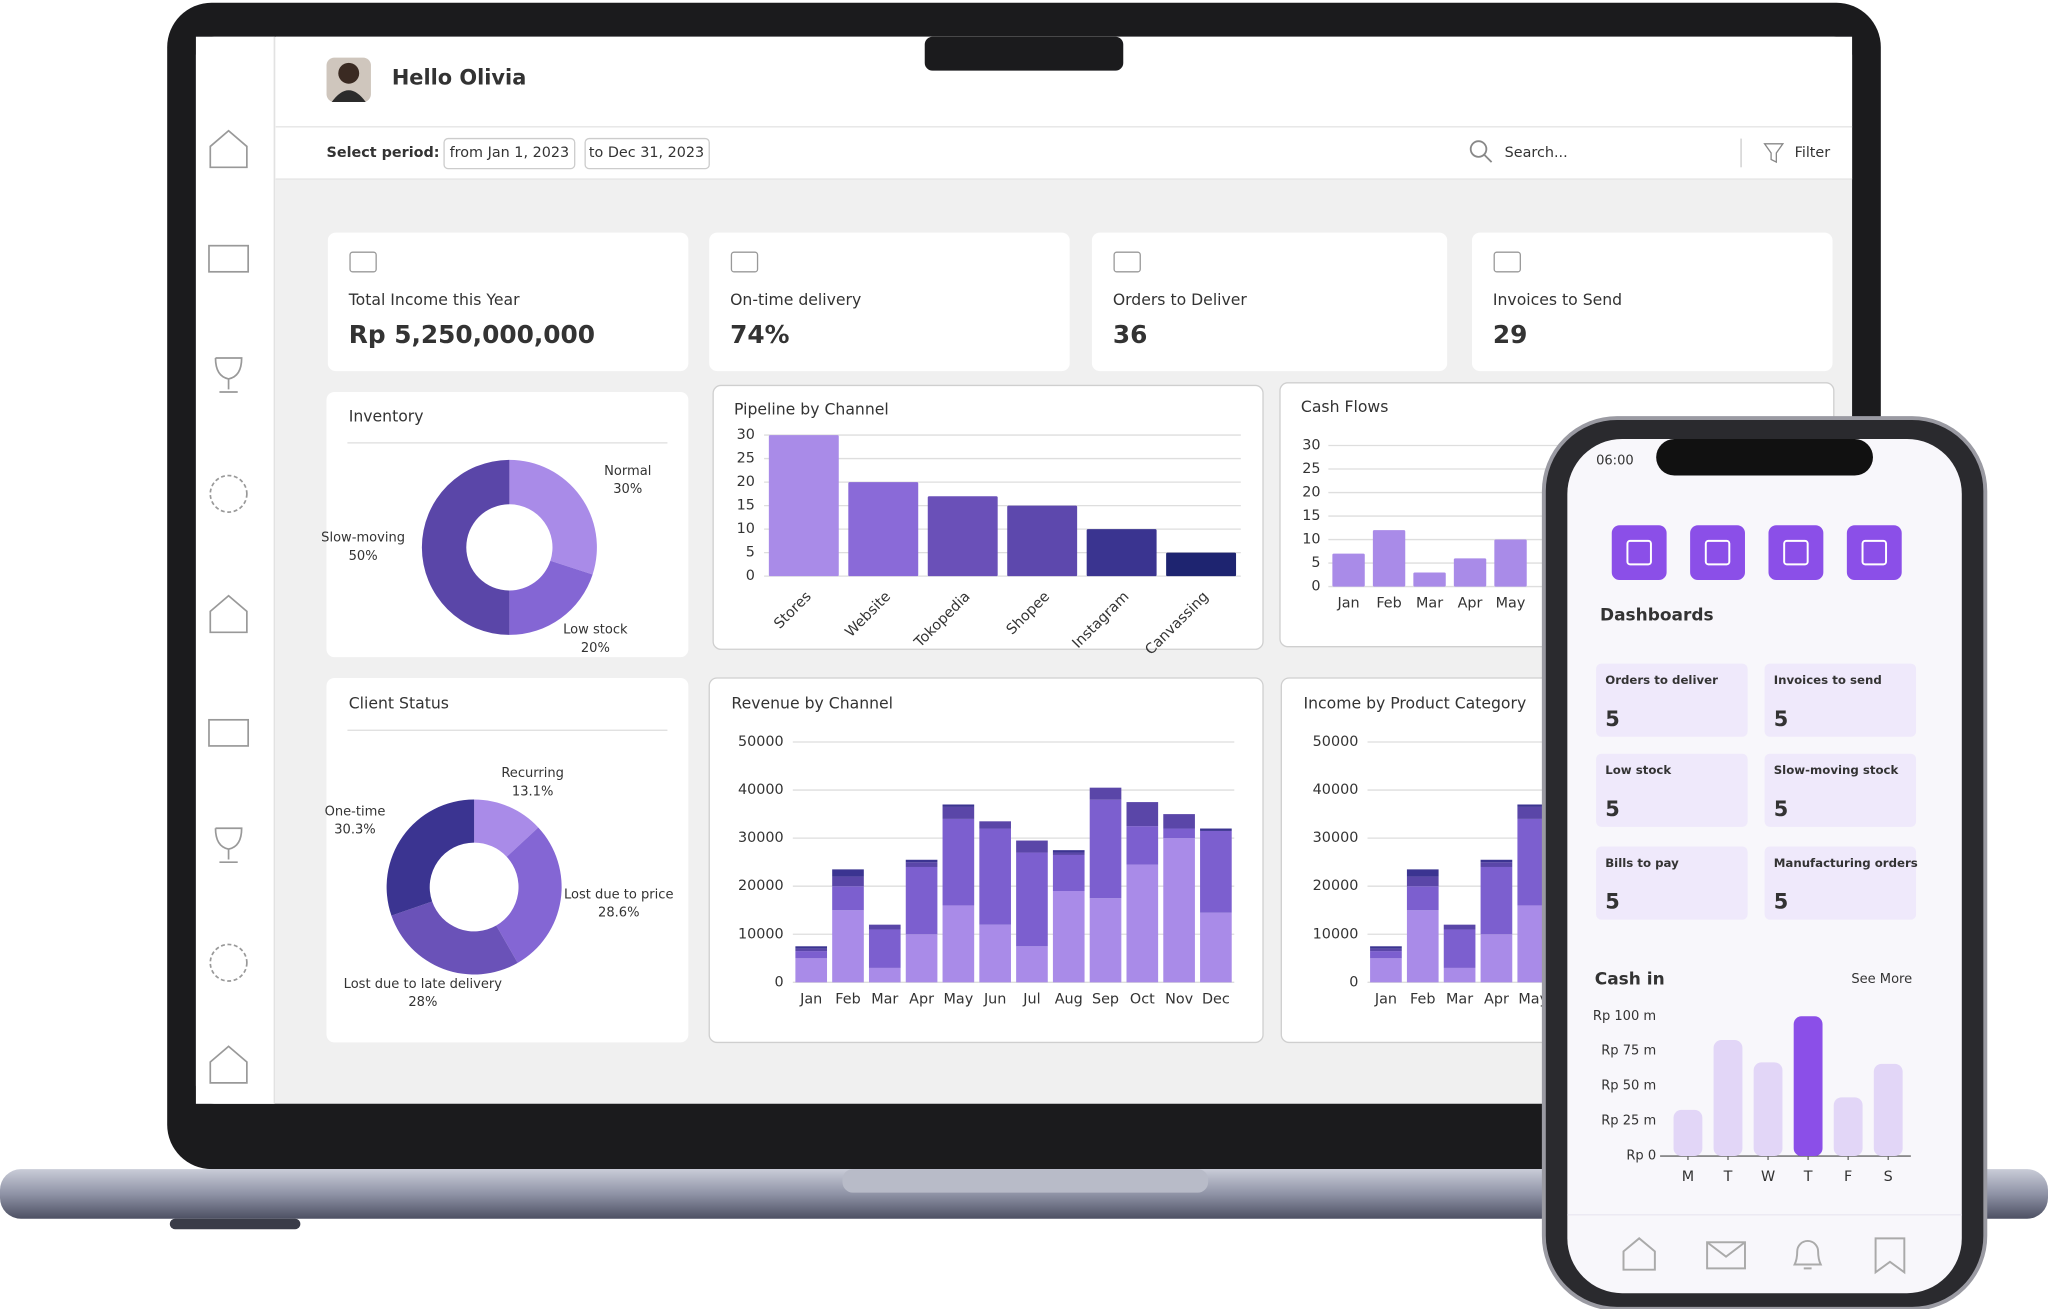 Image resolution: width=2048 pixels, height=1309 pixels. Describe the element at coordinates (1628, 1051) in the screenshot. I see `y-tick-label: Rp 75 m` at that location.